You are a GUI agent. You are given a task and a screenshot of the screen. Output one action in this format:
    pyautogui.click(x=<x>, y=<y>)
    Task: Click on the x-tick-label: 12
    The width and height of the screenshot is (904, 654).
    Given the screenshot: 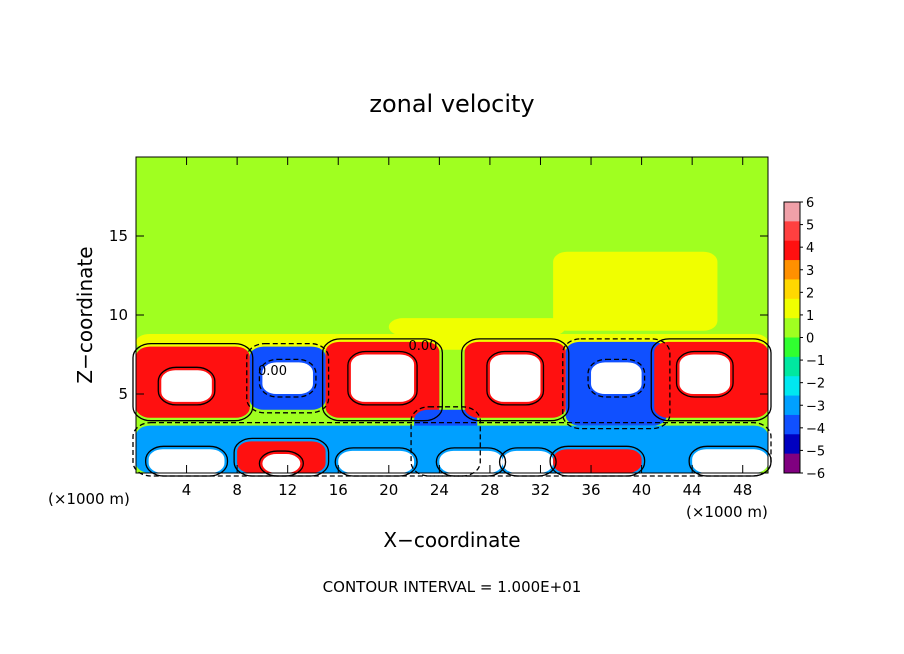 What is the action you would take?
    pyautogui.click(x=287, y=490)
    